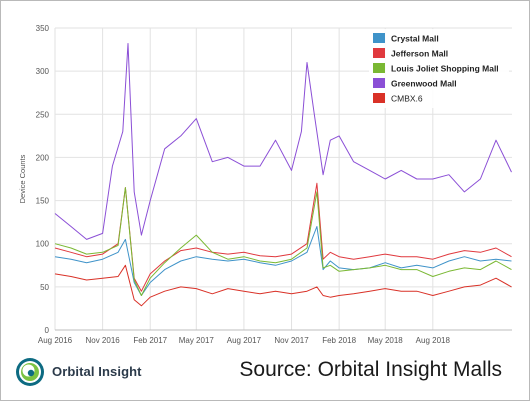 The width and height of the screenshot is (530, 401). I want to click on y-tick-label: 50, so click(44, 287).